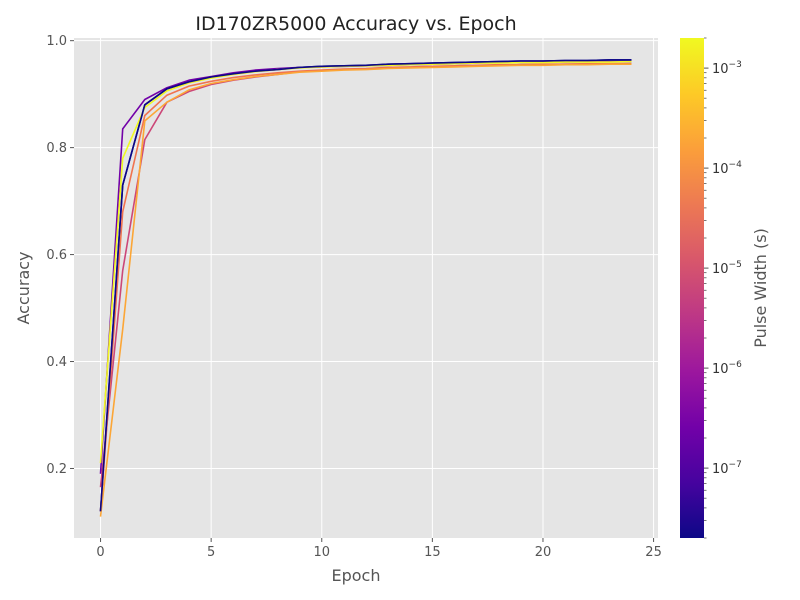 This screenshot has width=800, height=600. I want to click on x-tick-label: 0, so click(100, 552).